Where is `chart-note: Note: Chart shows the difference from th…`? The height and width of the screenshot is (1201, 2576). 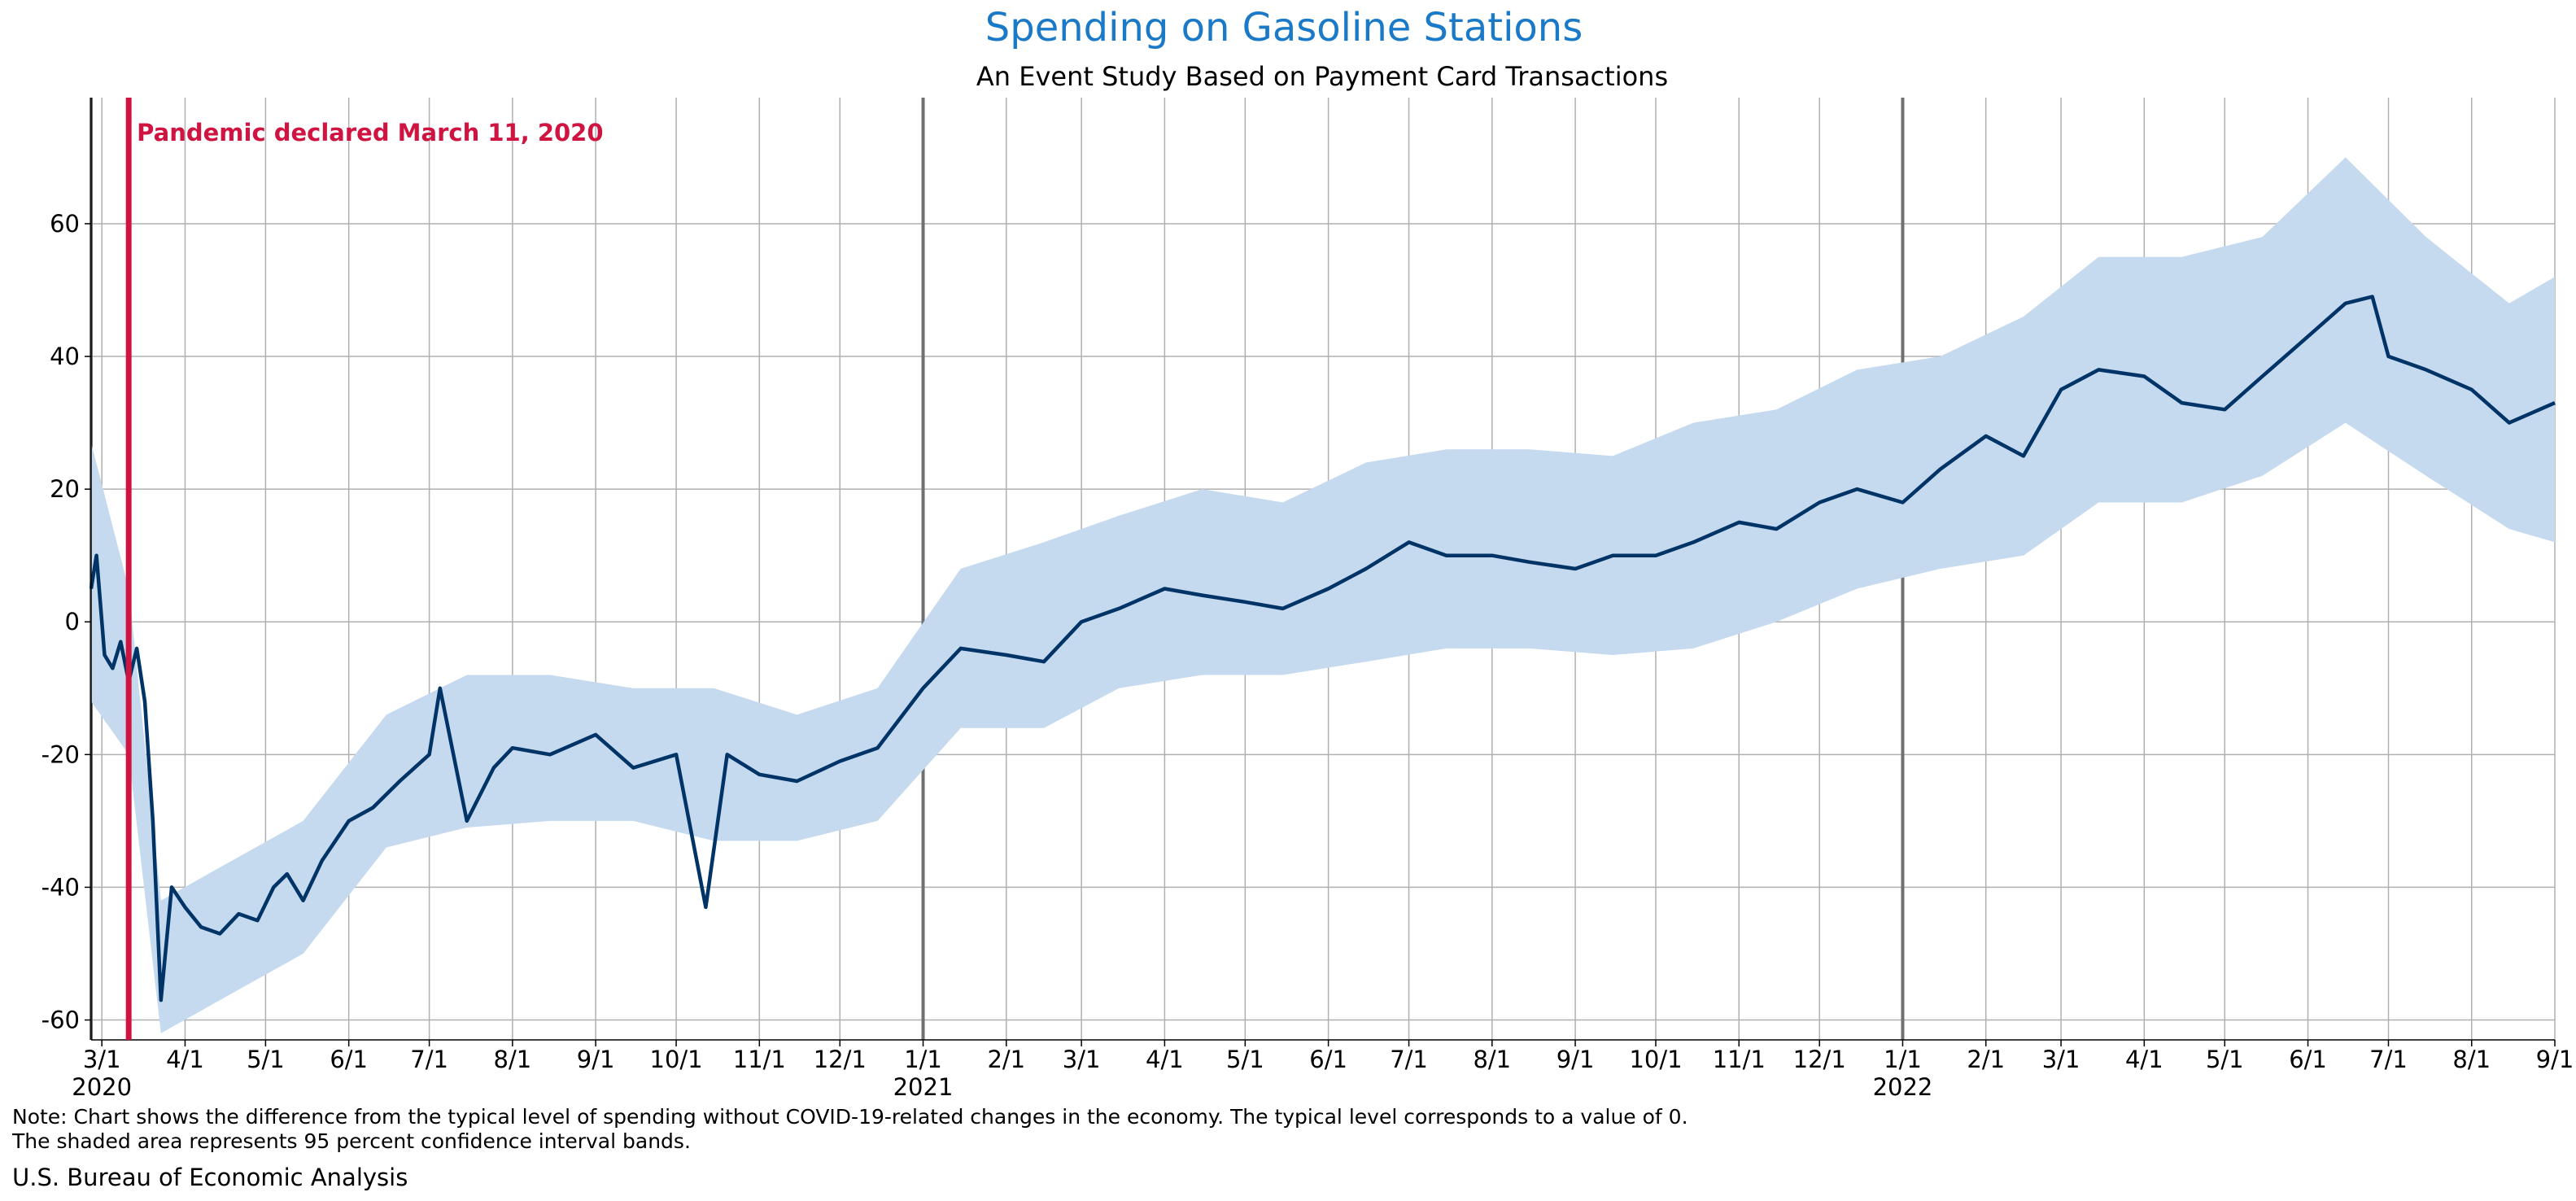 chart-note: Note: Chart shows the difference from th… is located at coordinates (850, 1129).